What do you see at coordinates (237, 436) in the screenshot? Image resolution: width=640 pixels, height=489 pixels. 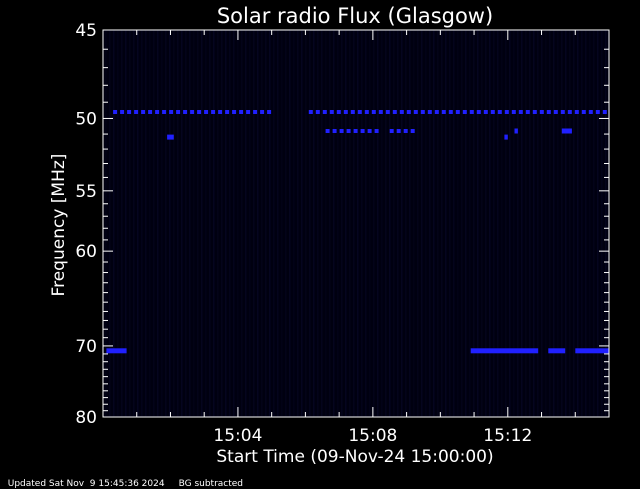 I see `x-tick-label: 15:04` at bounding box center [237, 436].